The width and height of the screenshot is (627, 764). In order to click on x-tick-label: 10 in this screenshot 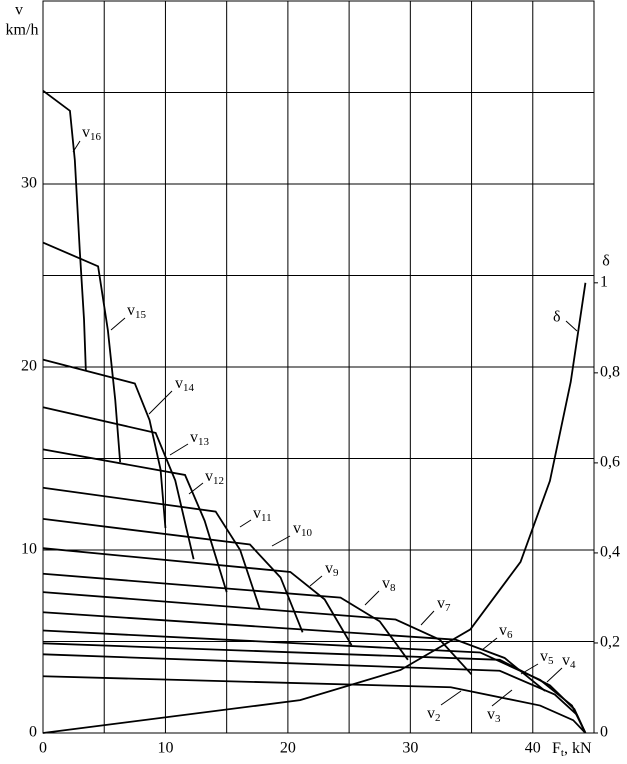, I will do `click(165, 748)`.